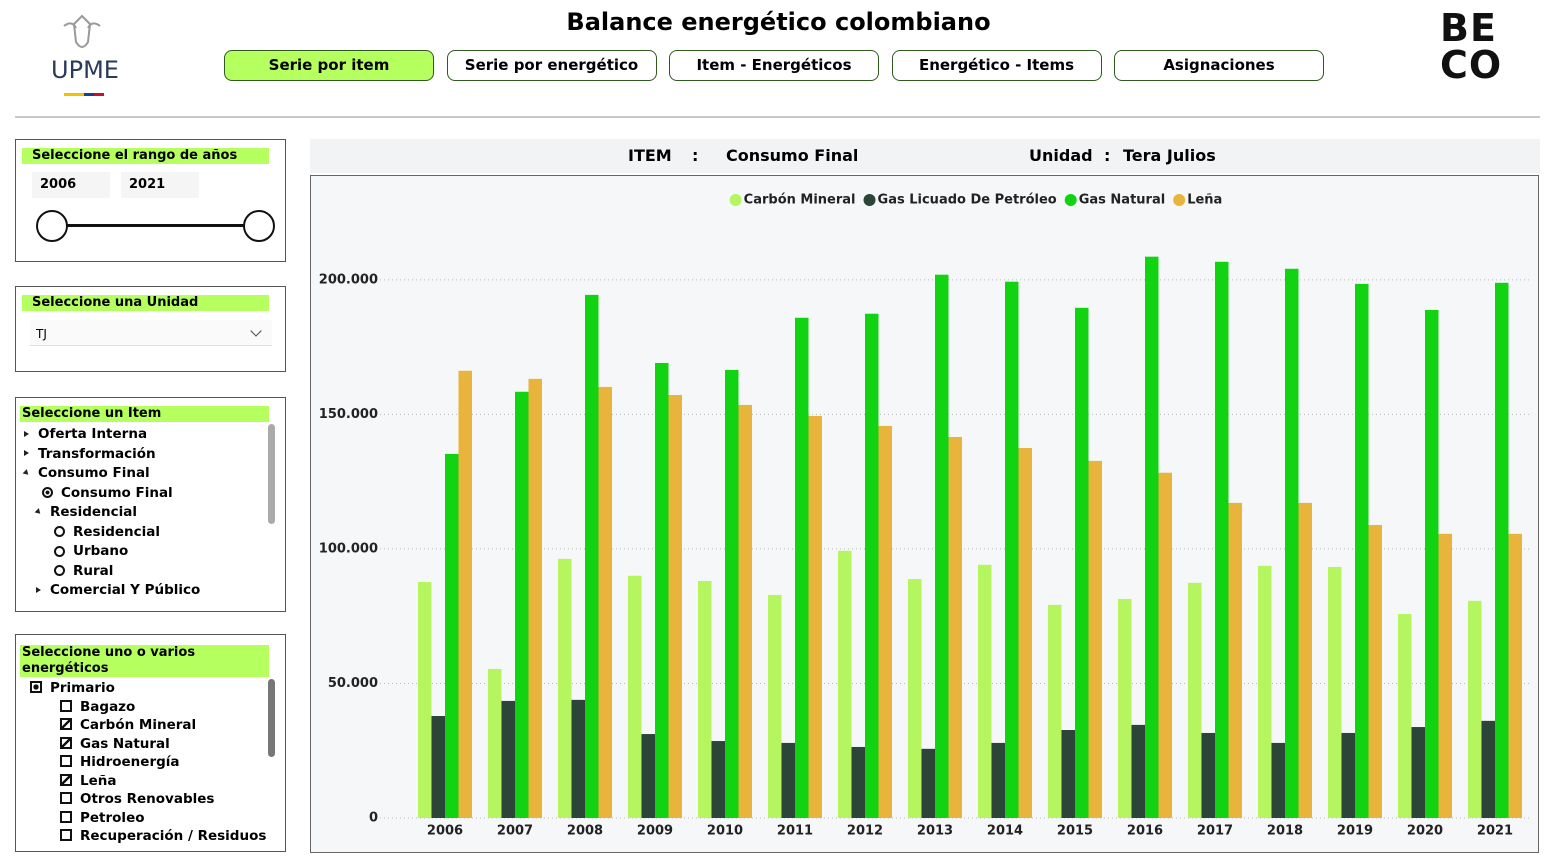  What do you see at coordinates (97, 454) in the screenshot?
I see `tree-label: Transformación` at bounding box center [97, 454].